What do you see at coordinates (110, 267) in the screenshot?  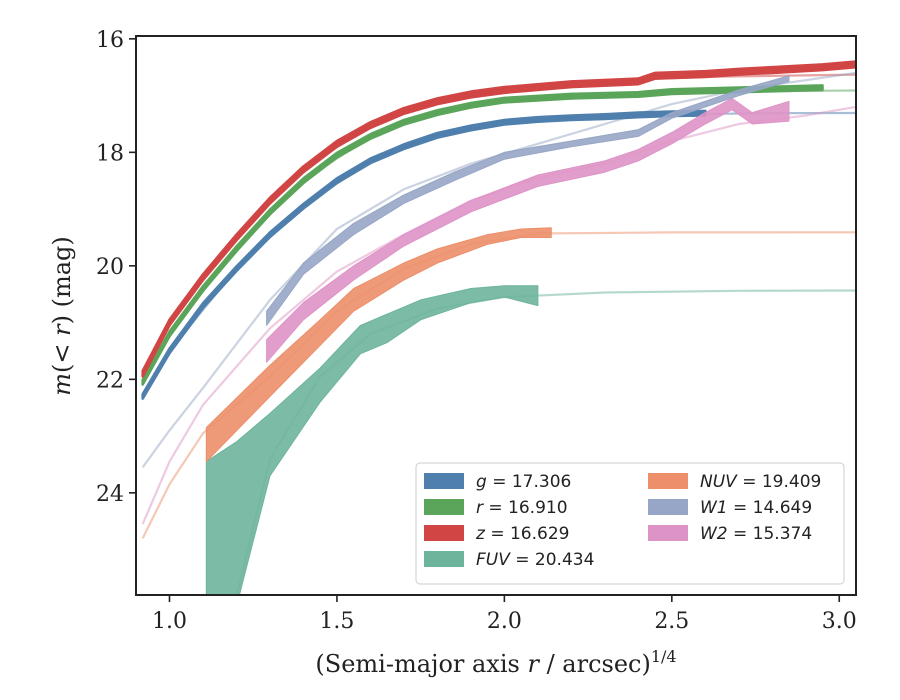 I see `y-tick-label: 20` at bounding box center [110, 267].